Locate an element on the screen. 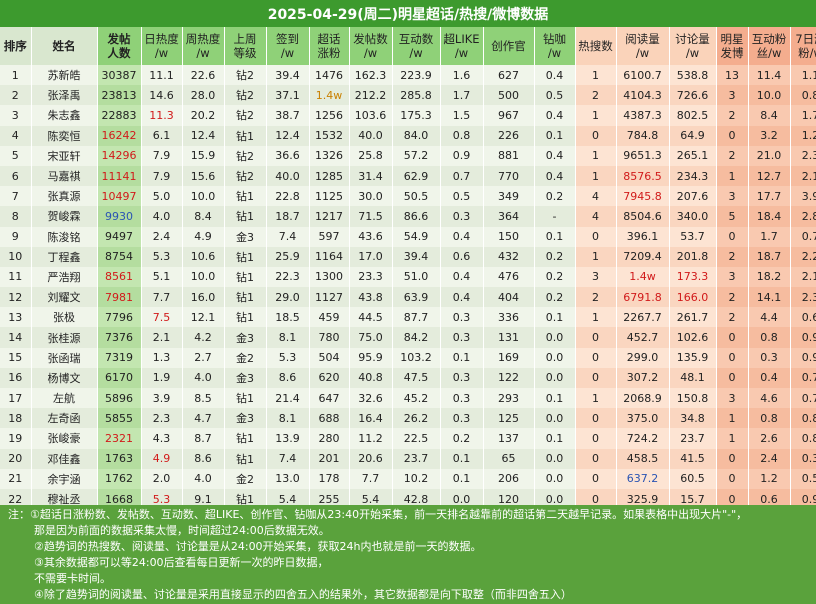 Image resolution: width=816 pixels, height=604 pixels. table-cell: 11.1 is located at coordinates (162, 75).